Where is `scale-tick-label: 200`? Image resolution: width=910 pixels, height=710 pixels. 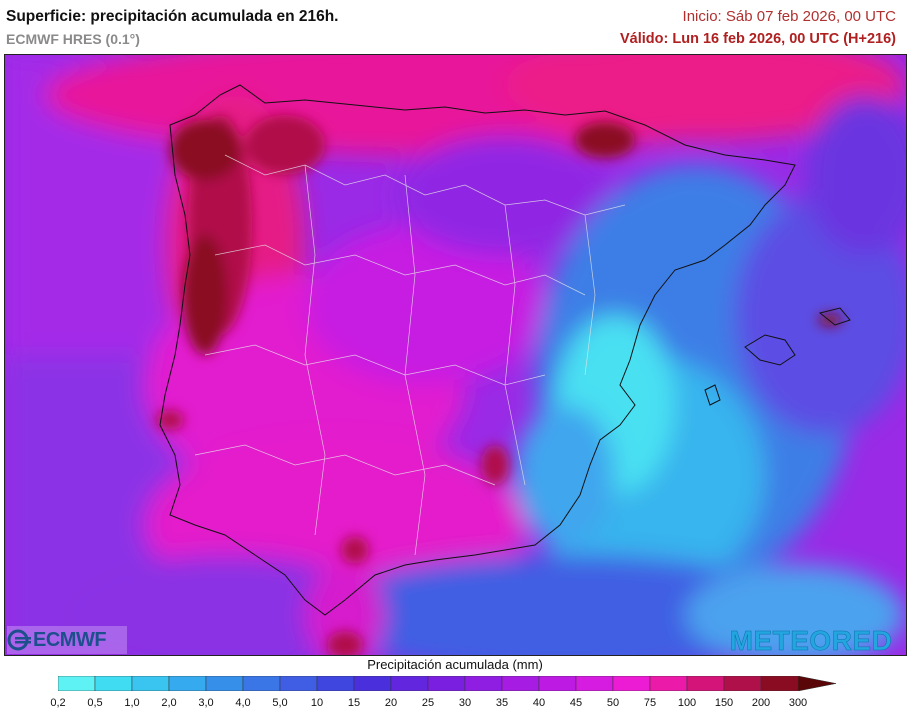 scale-tick-label: 200 is located at coordinates (761, 703).